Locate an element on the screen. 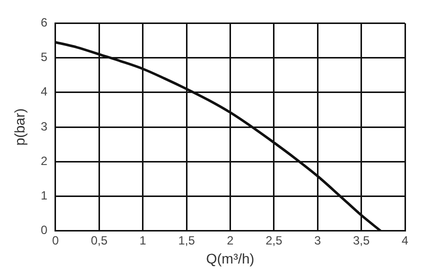 The image size is (425, 276). y-axis-title: p(bar) is located at coordinates (19, 127).